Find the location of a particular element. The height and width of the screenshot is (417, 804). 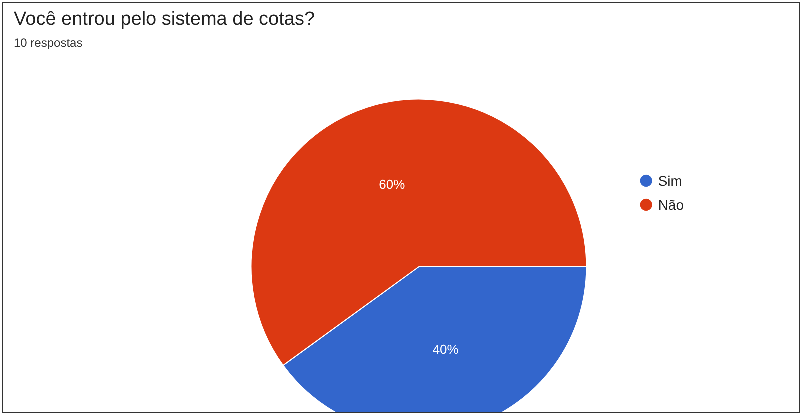

legend-label: Sim is located at coordinates (670, 181).